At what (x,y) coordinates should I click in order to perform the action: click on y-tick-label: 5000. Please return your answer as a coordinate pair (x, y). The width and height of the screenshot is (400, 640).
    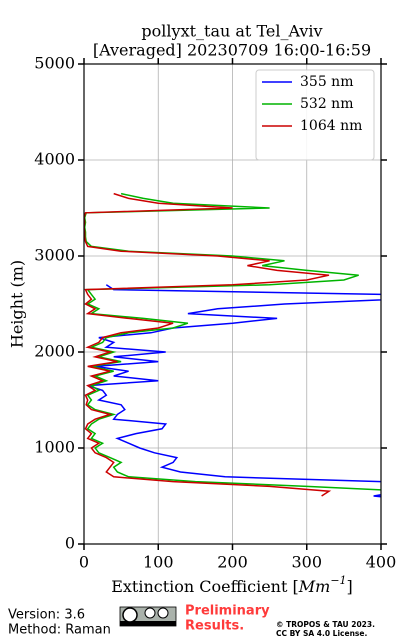
    Looking at the image, I should click on (54, 63).